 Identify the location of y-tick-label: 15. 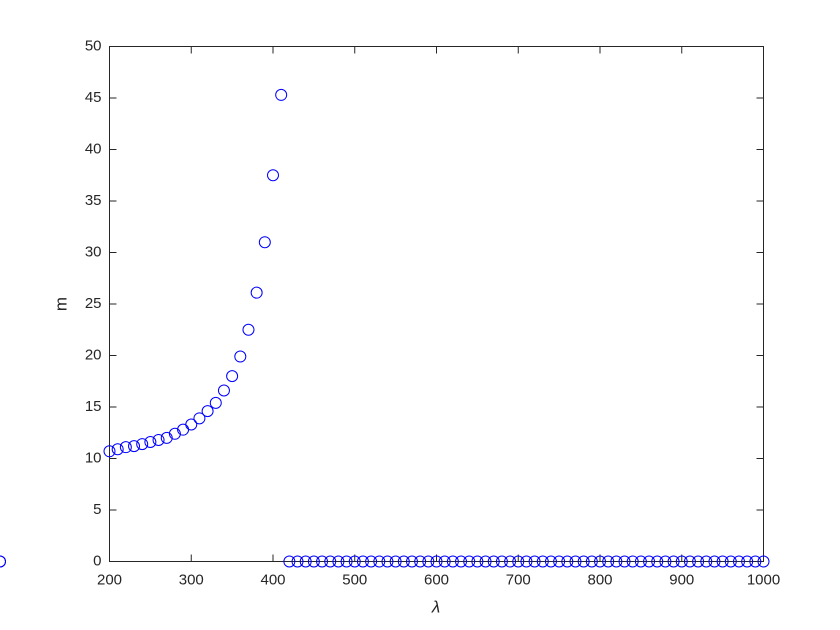
(93, 406).